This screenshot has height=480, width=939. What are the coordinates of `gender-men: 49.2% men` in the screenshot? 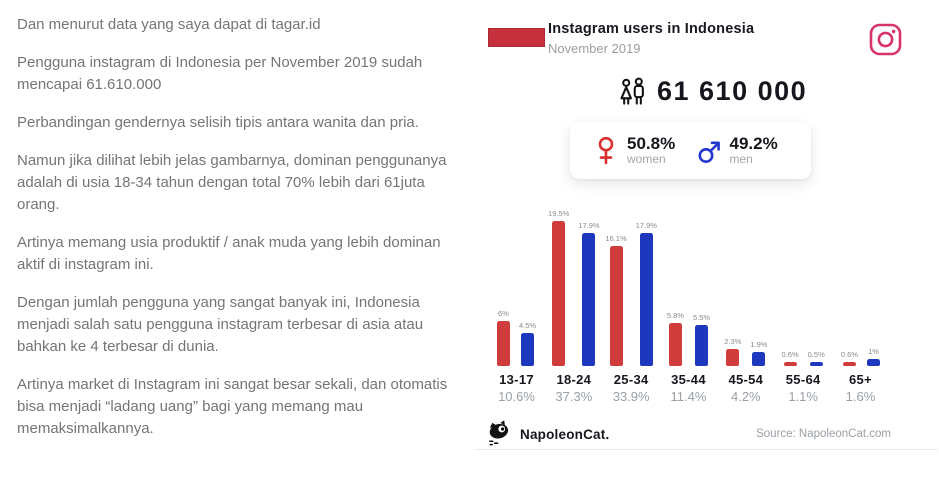 It's located at (748, 150).